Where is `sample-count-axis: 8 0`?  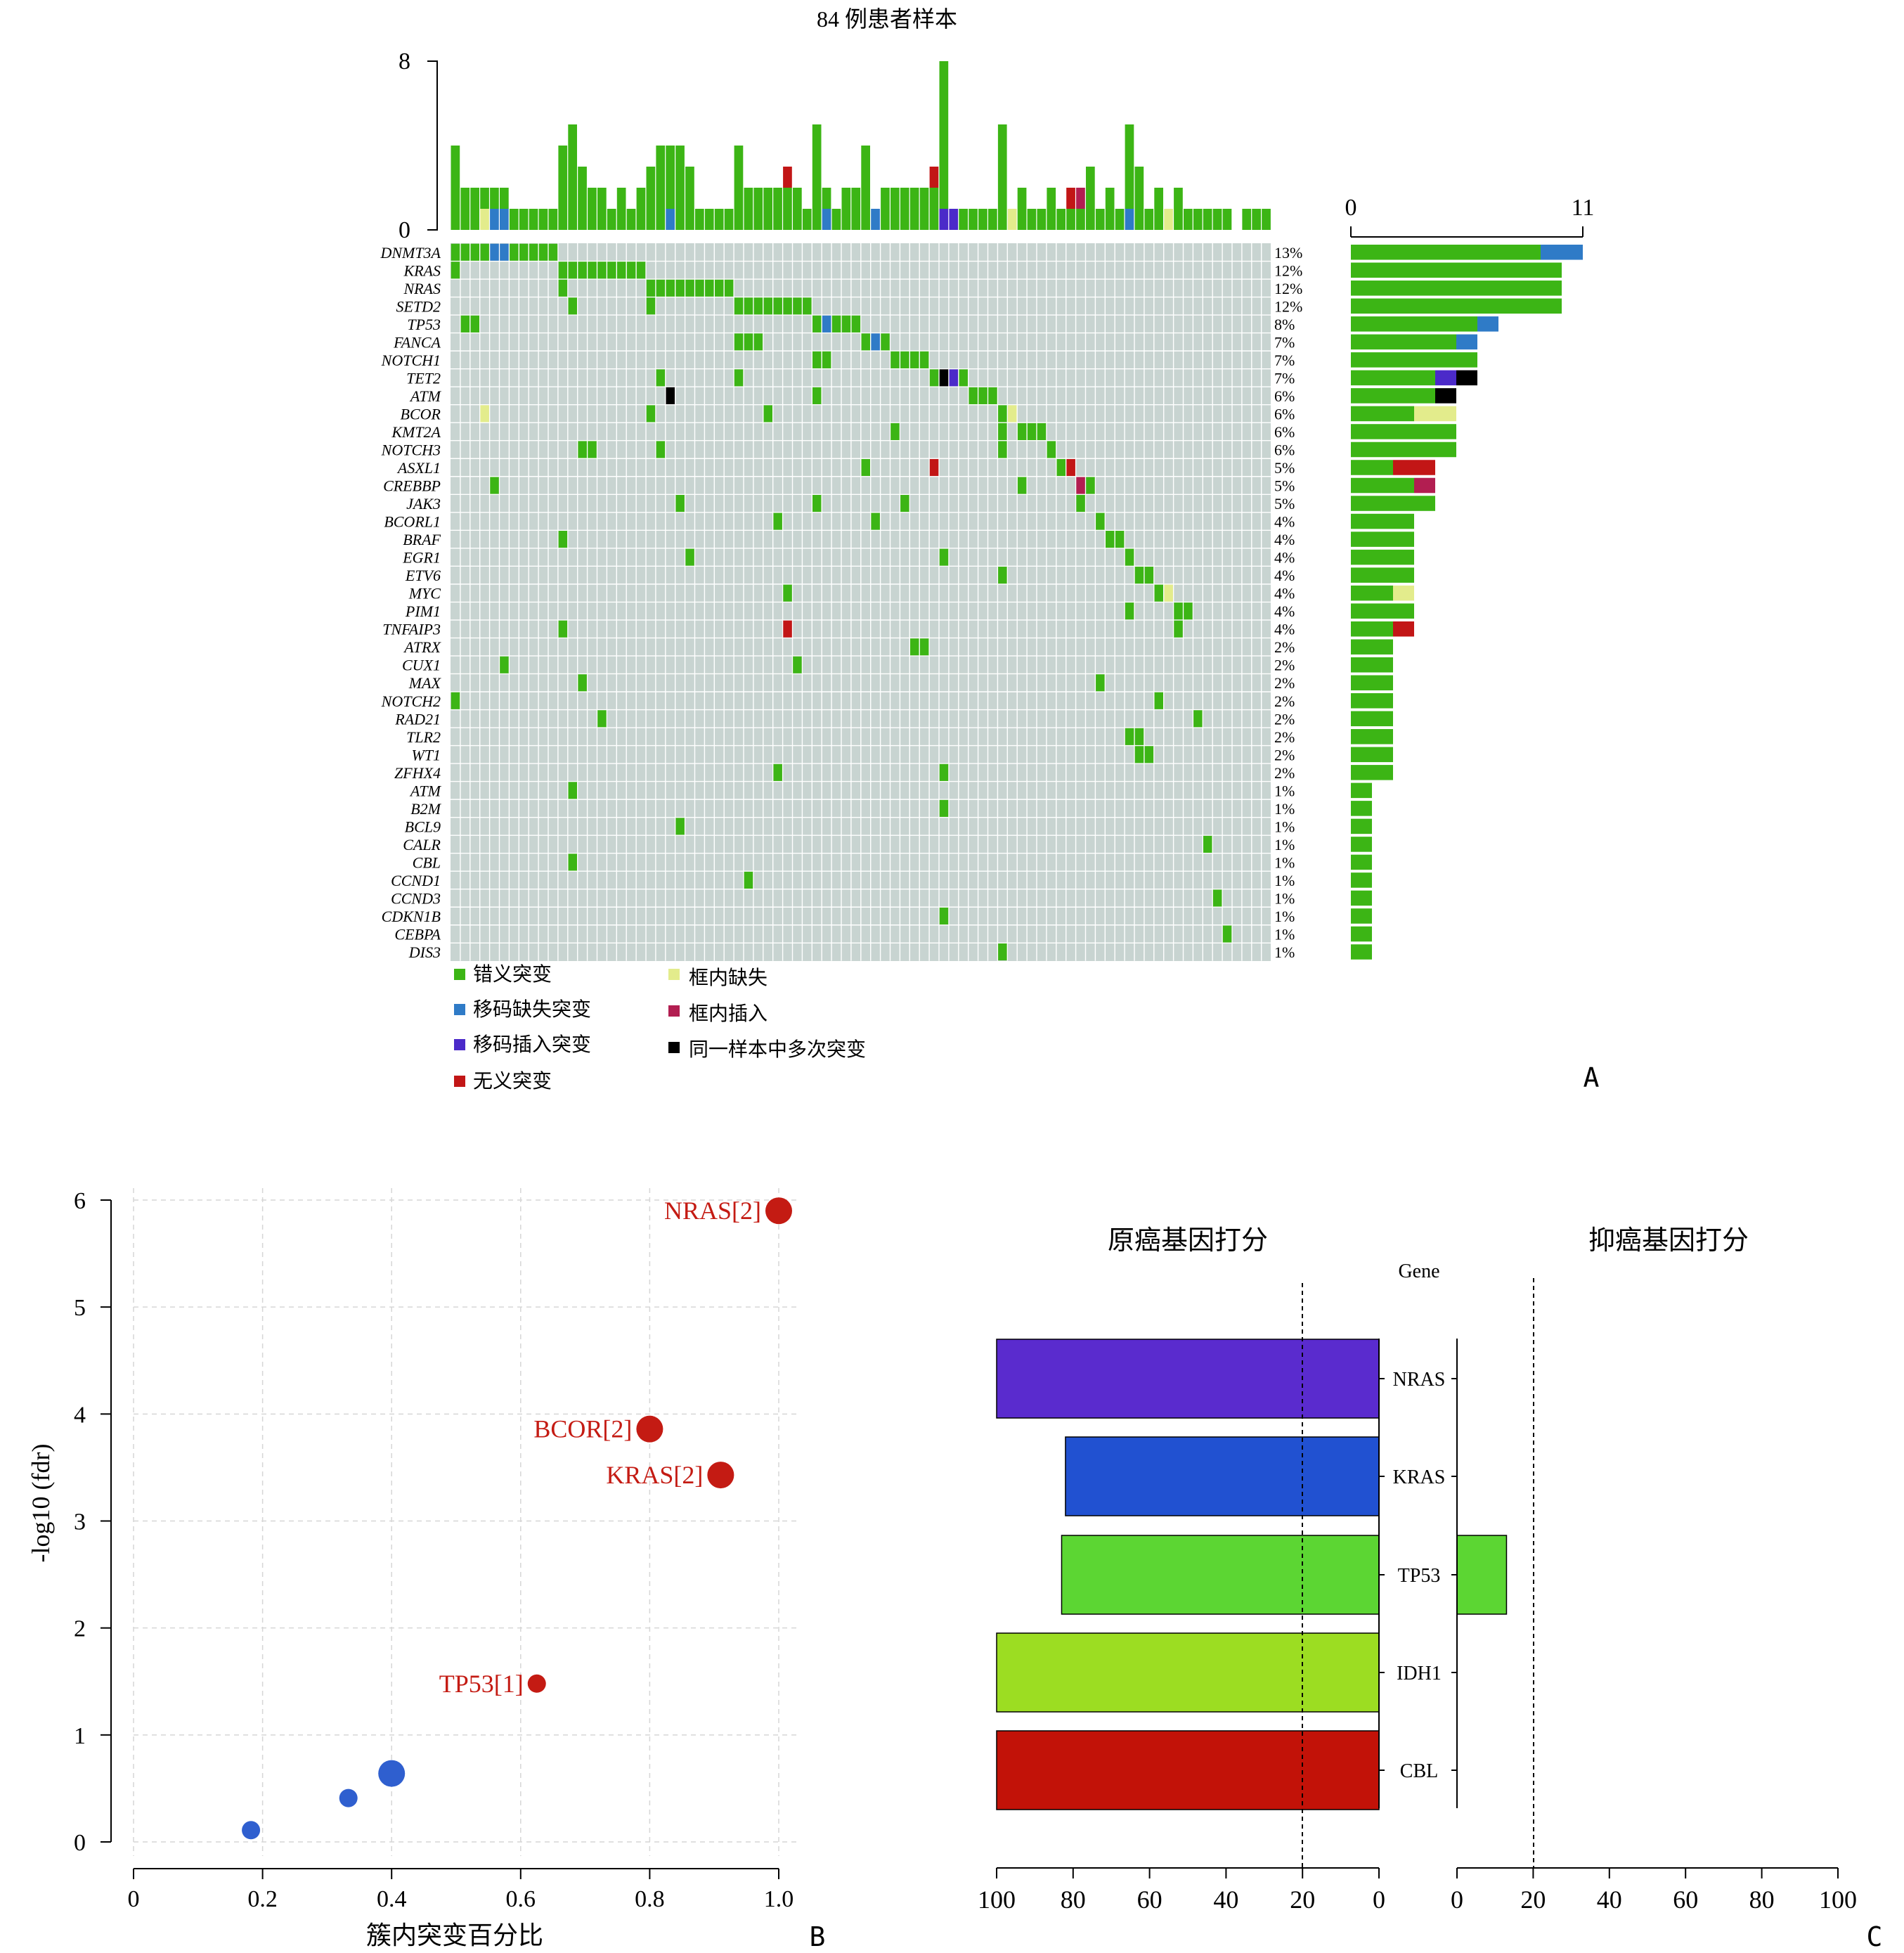
sample-count-axis: 8 0 is located at coordinates (418, 146).